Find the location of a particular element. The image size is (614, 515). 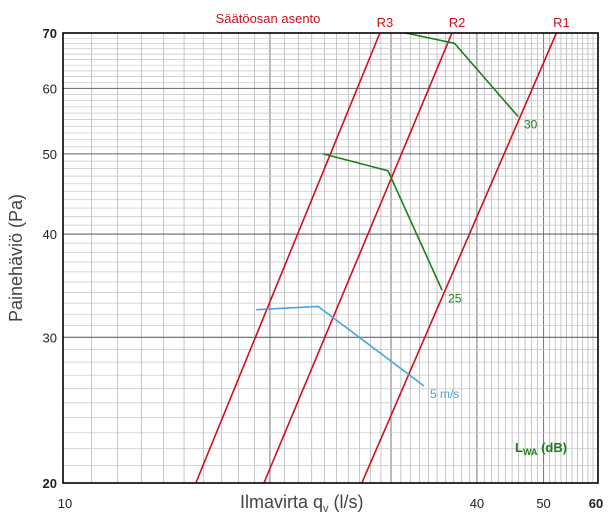

y-tick-label: 40 is located at coordinates (50, 234).